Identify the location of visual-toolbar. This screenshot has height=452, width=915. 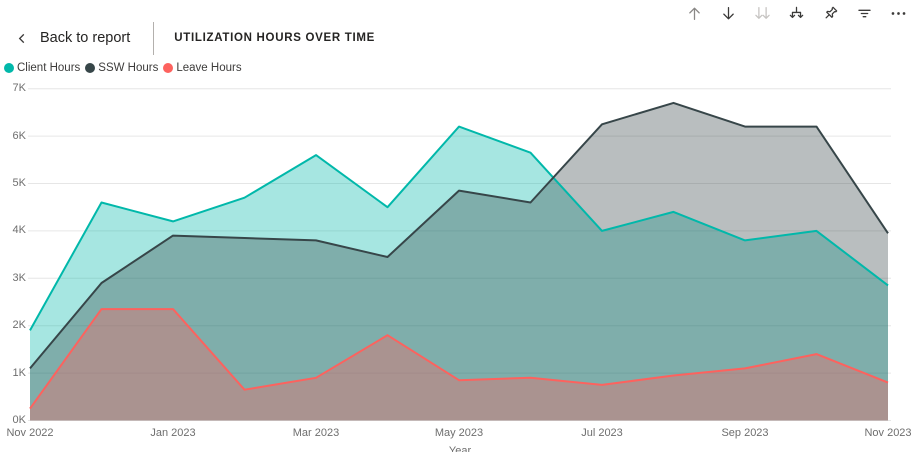
(796, 13).